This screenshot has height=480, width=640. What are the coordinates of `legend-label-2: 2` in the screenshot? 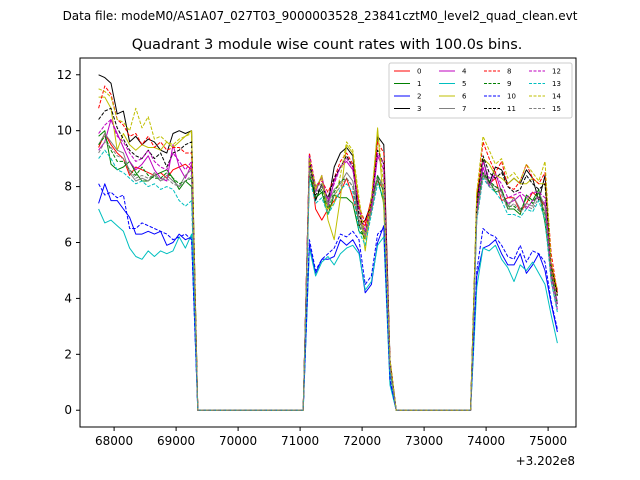 It's located at (419, 97).